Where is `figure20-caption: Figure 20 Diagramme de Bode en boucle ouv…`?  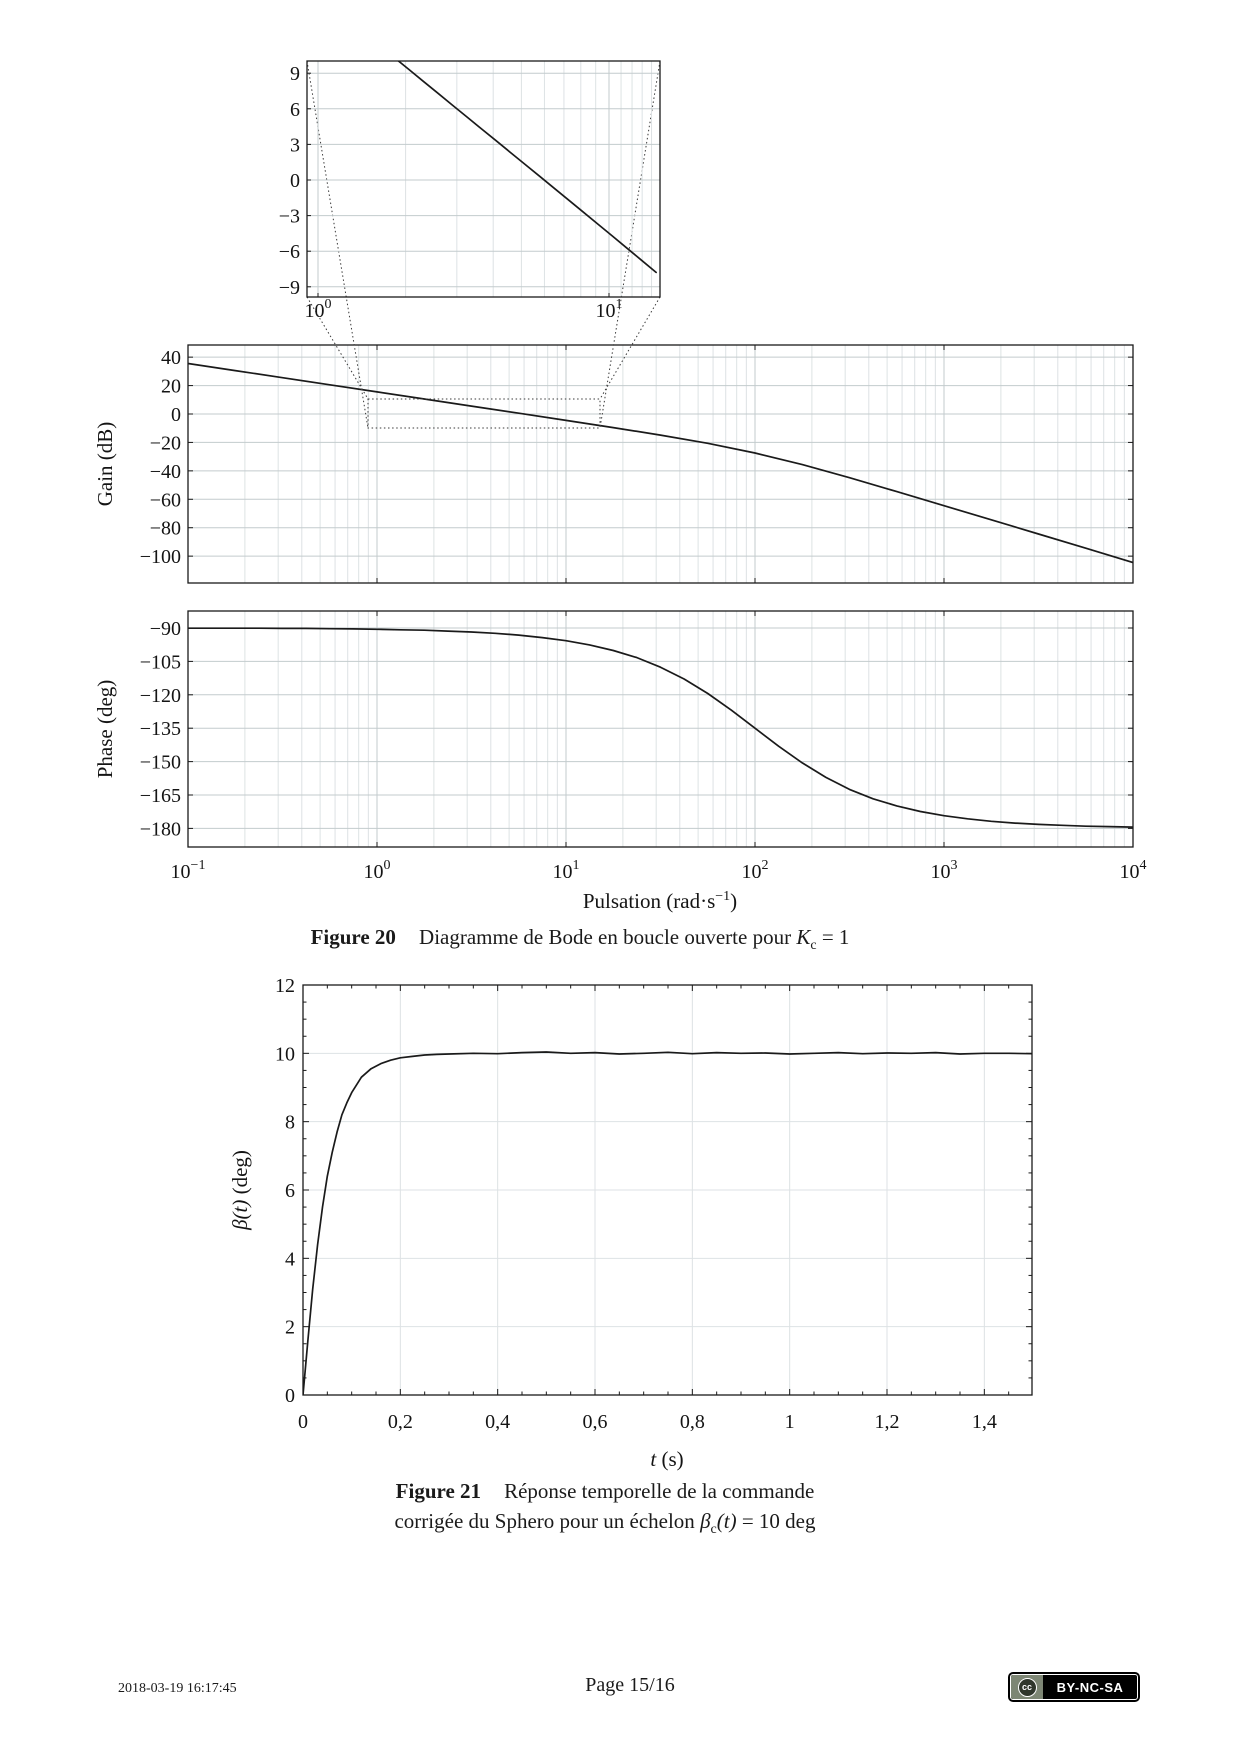 figure20-caption: Figure 20 Diagramme de Bode en boucle ouv… is located at coordinates (580, 941).